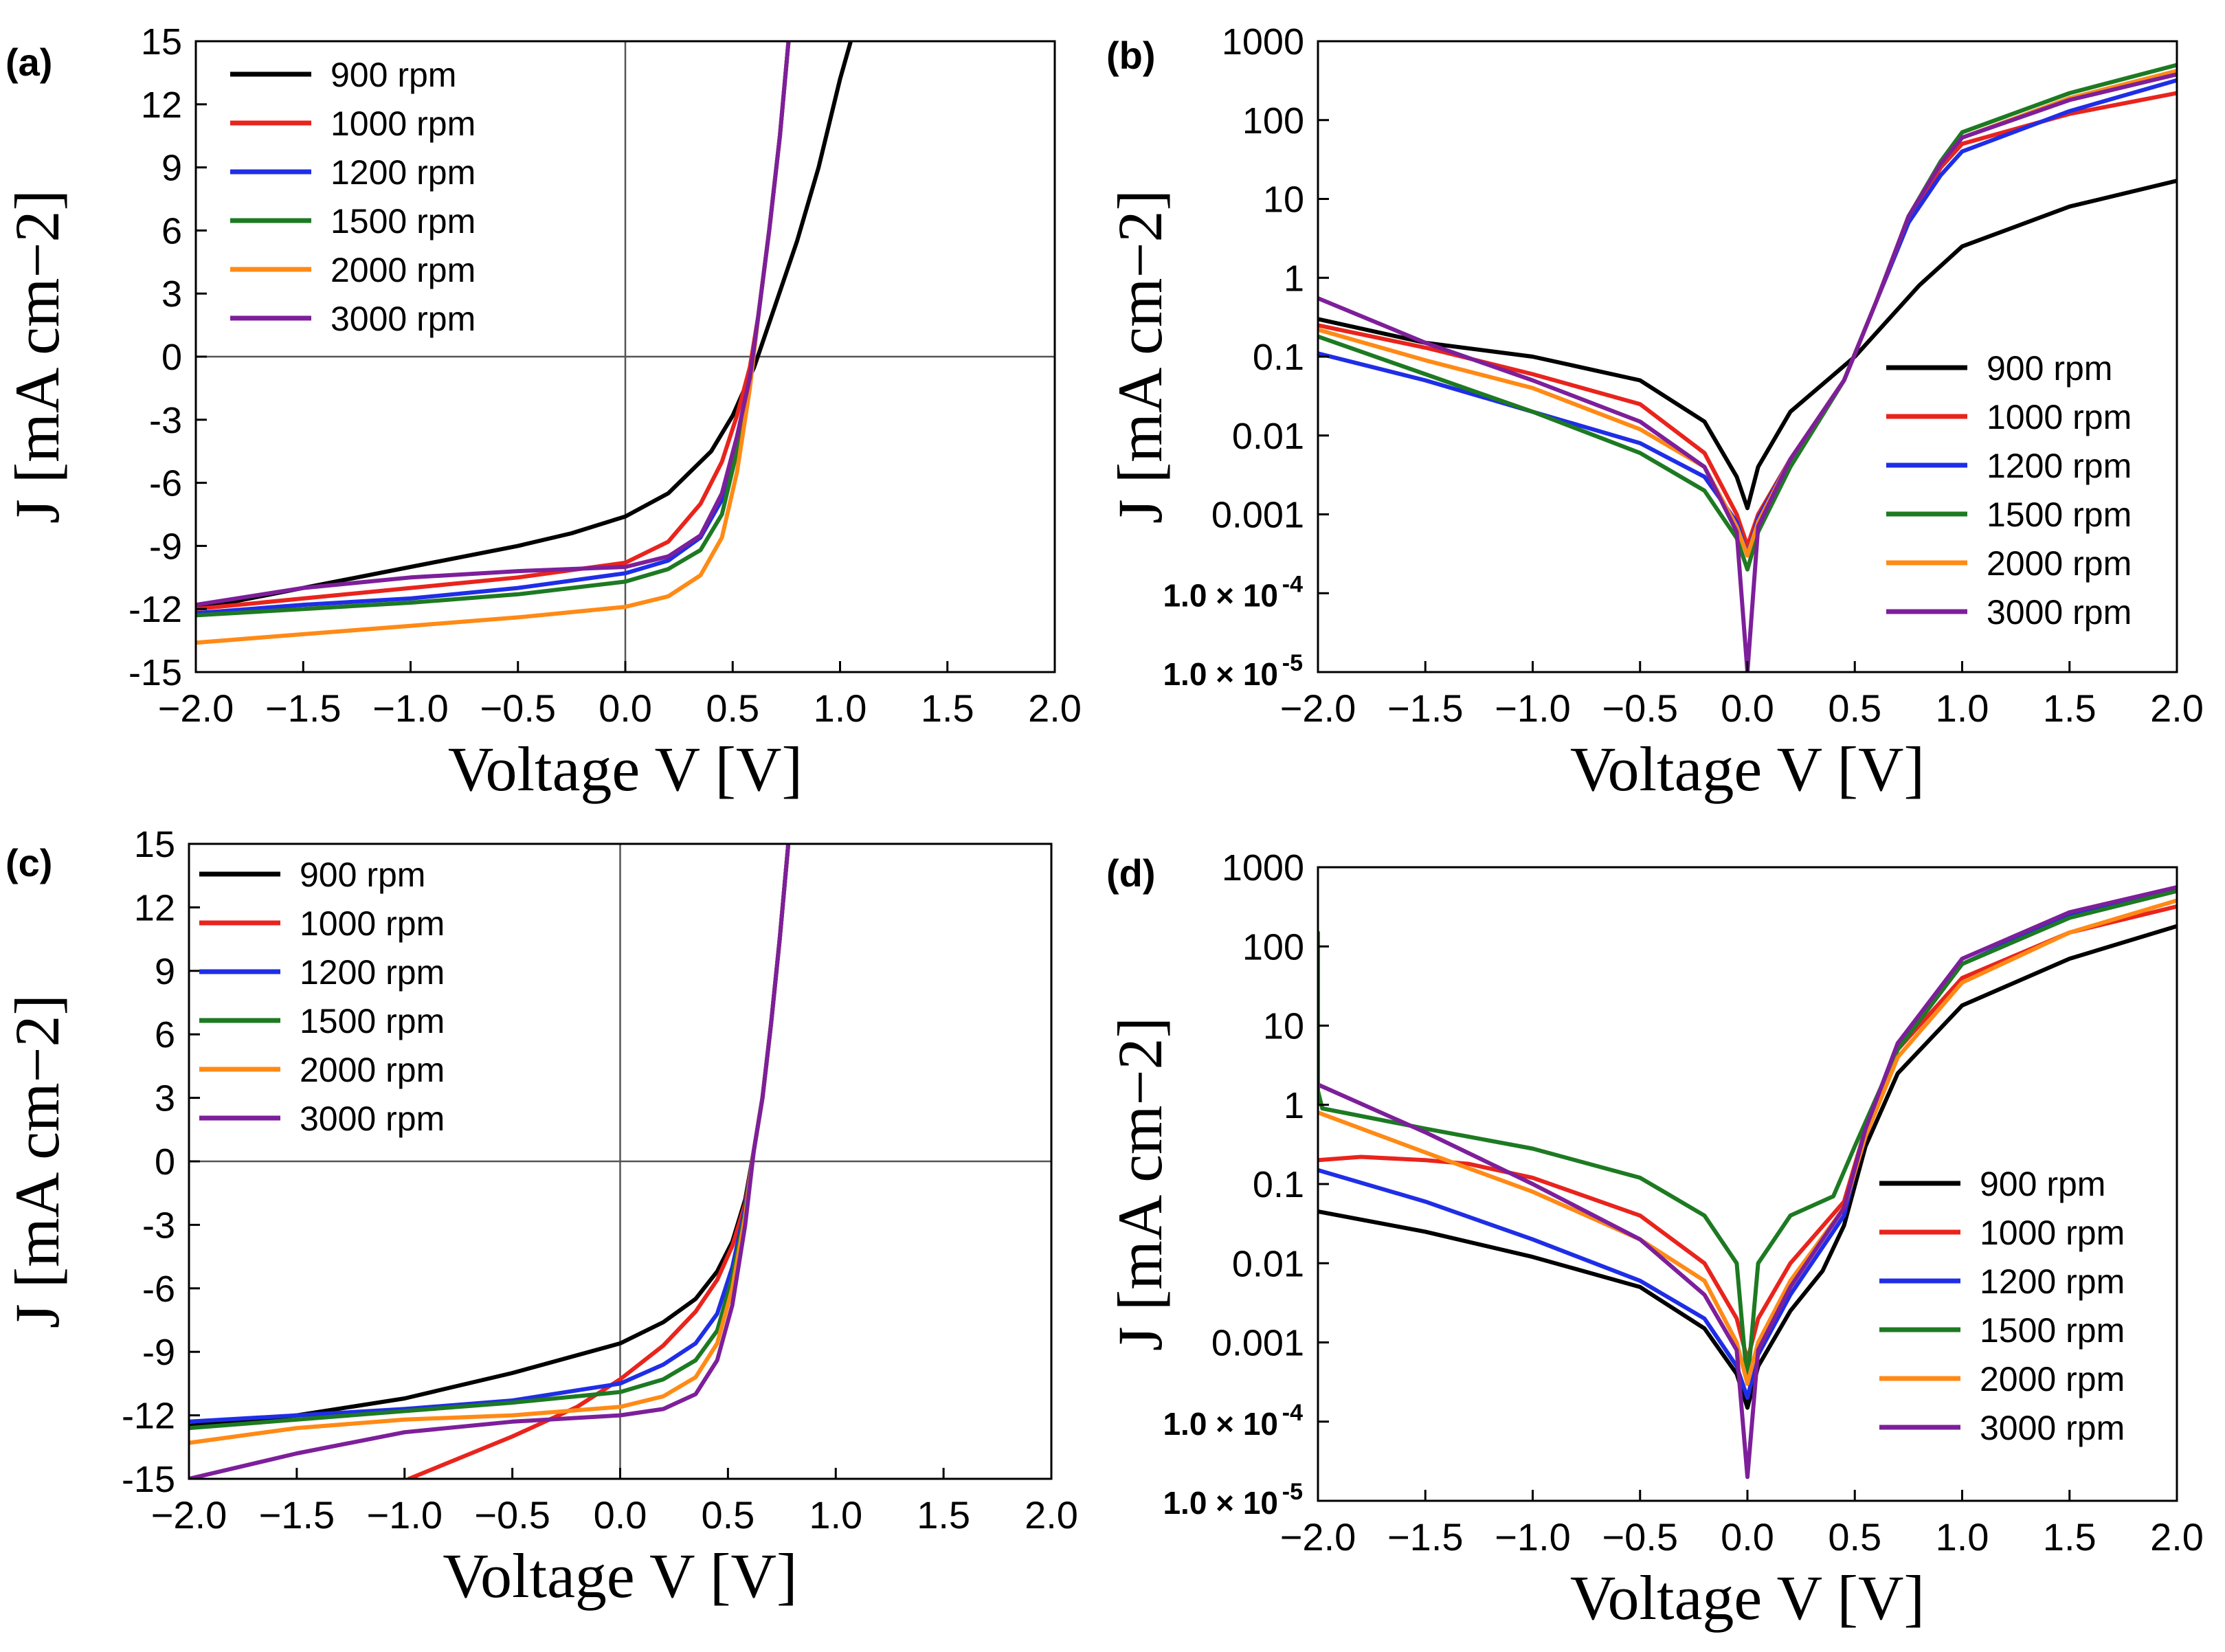  What do you see at coordinates (158, 1225) in the screenshot?
I see `y-tick-label: -3` at bounding box center [158, 1225].